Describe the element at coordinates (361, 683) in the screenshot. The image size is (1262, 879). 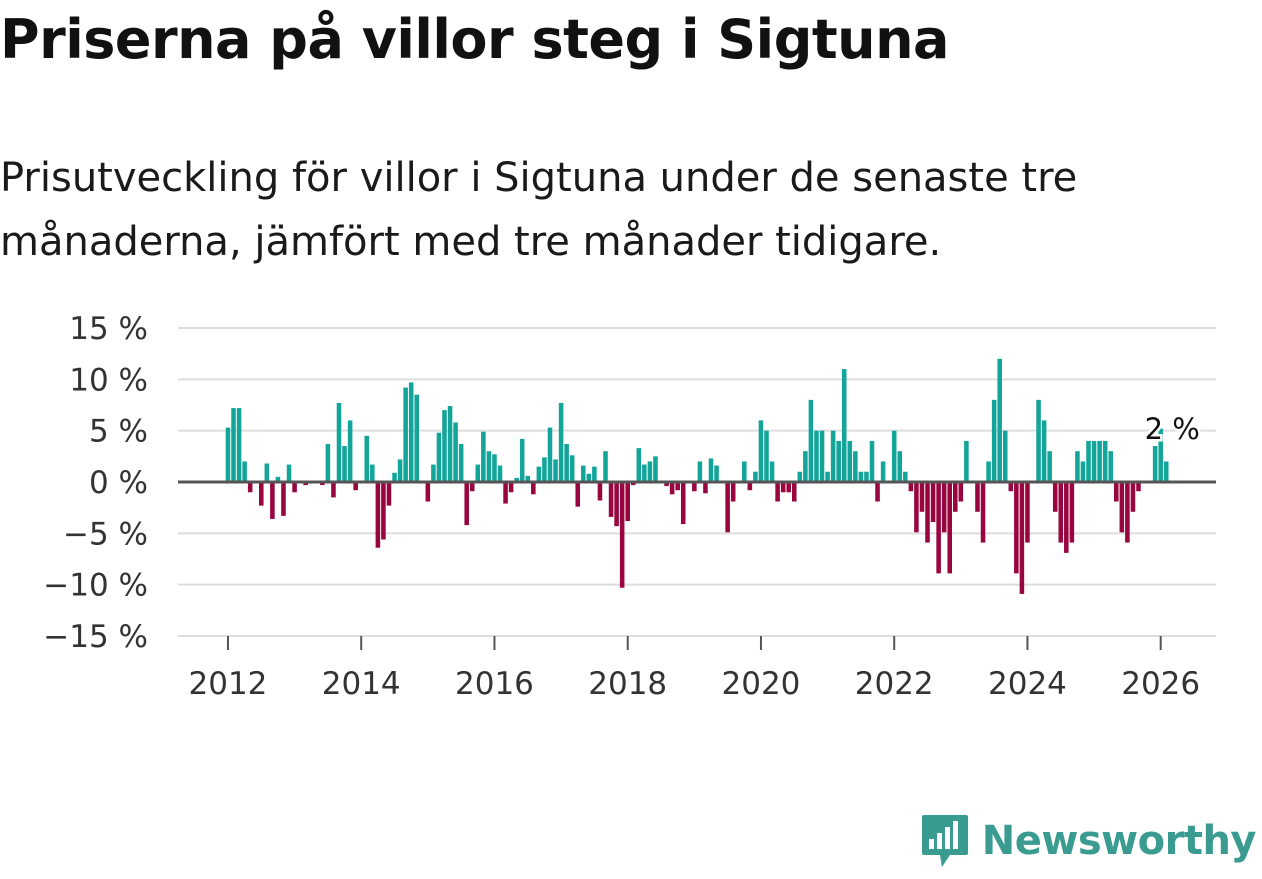
I see `x-tick-label: 2014` at that location.